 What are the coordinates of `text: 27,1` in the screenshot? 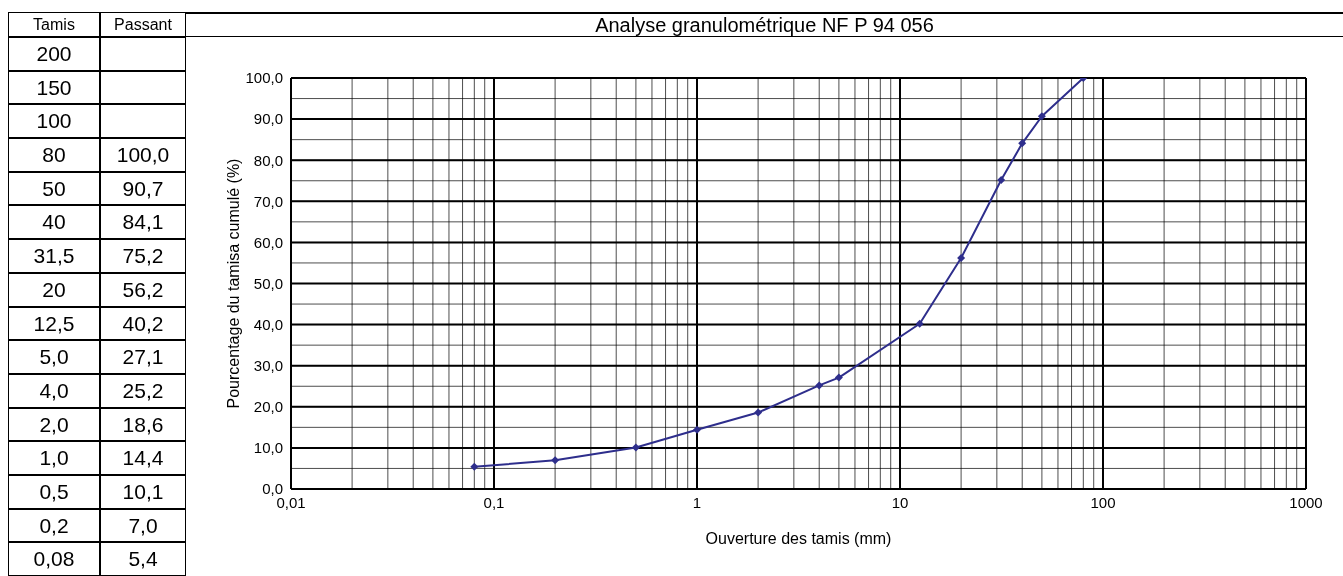 It's located at (143, 357).